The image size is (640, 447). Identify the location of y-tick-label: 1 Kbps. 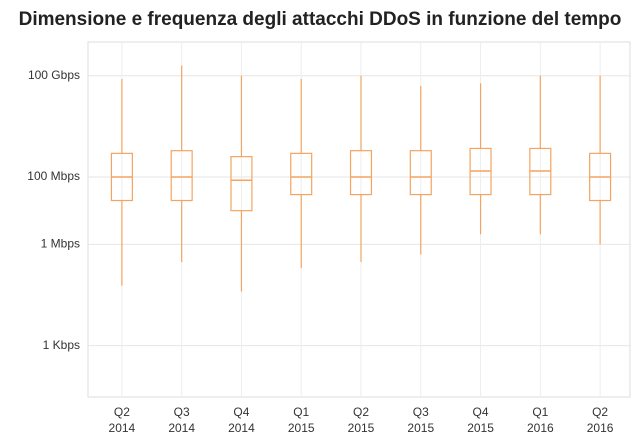
(61, 345).